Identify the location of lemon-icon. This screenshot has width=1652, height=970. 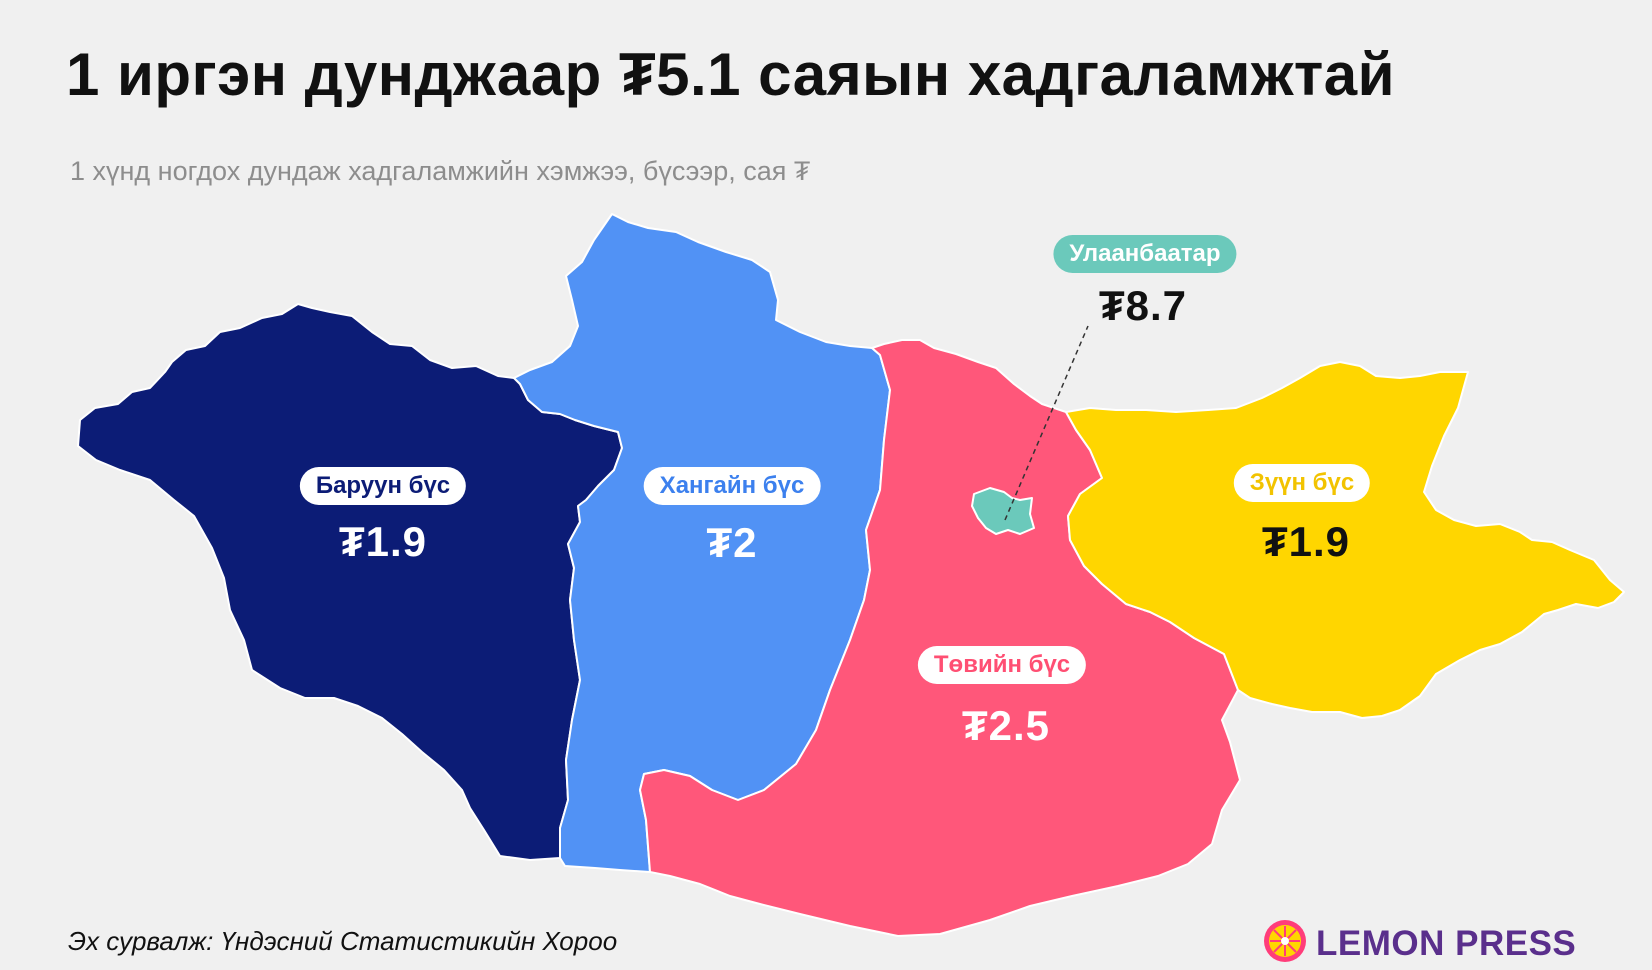
(1285, 943).